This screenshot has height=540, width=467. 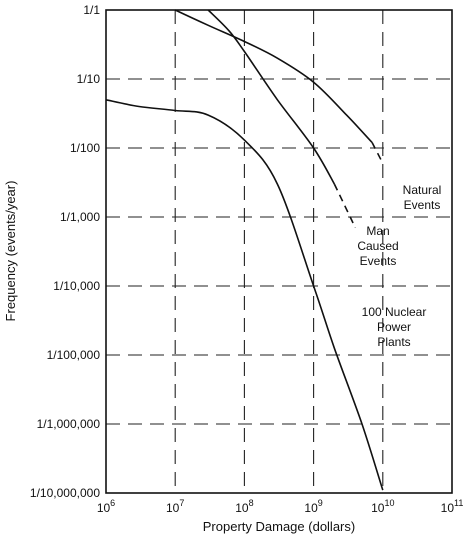 I want to click on man-caused-events-label: Man Caused Events, so click(x=377, y=246).